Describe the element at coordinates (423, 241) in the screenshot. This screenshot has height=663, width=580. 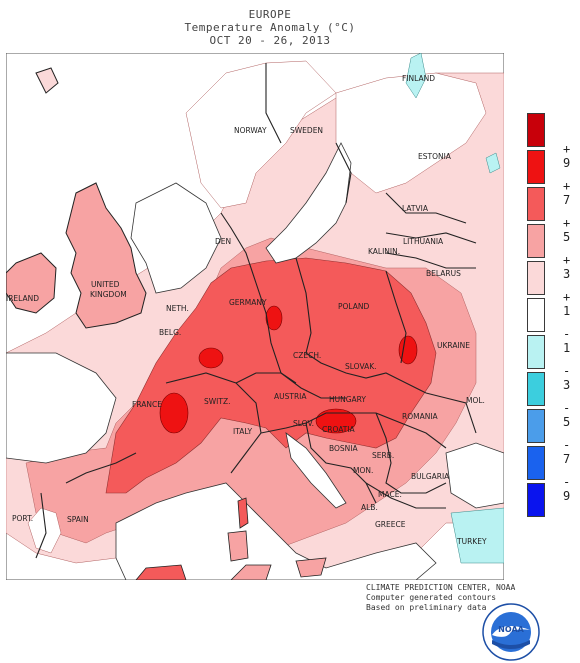
I see `label-lithuania: LITHUANIA` at that location.